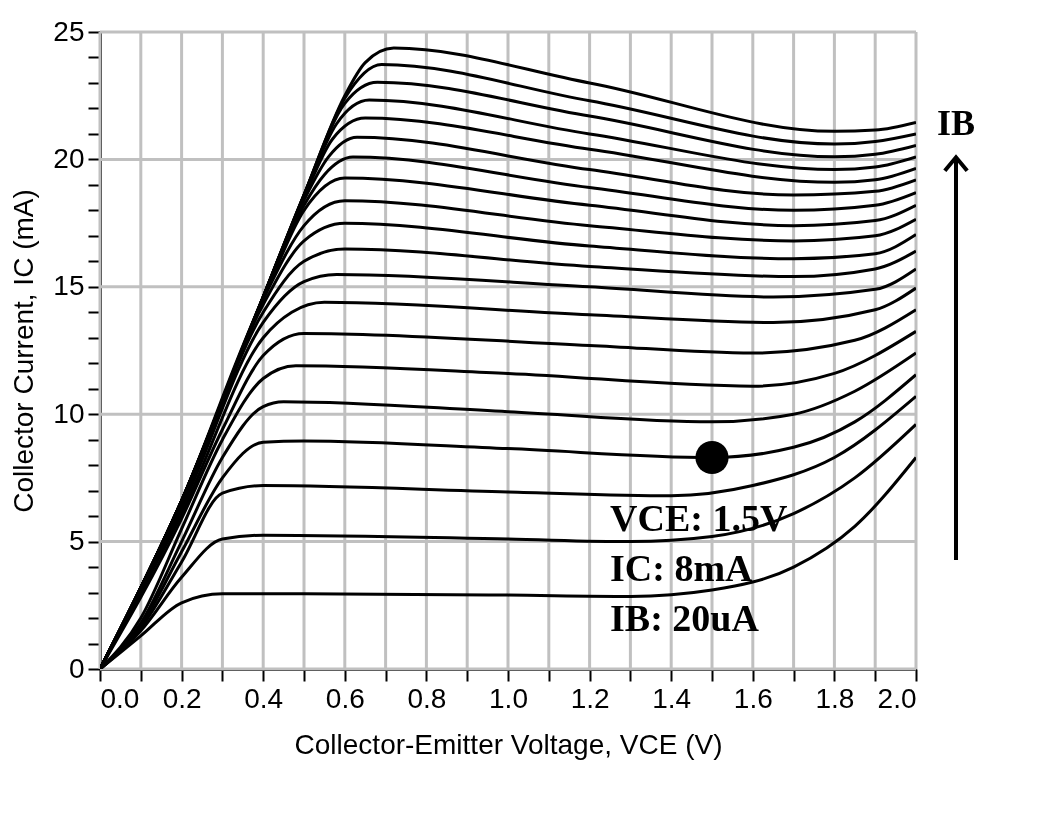 This screenshot has height=814, width=1042. I want to click on x-axis-title: Collector-Emitter Voltage, VCE (V), so click(508, 744).